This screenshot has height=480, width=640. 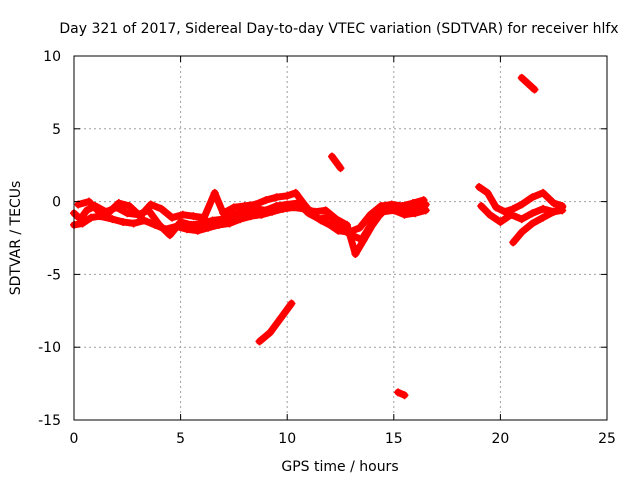 What do you see at coordinates (56, 203) in the screenshot?
I see `y-tick-label: 0` at bounding box center [56, 203].